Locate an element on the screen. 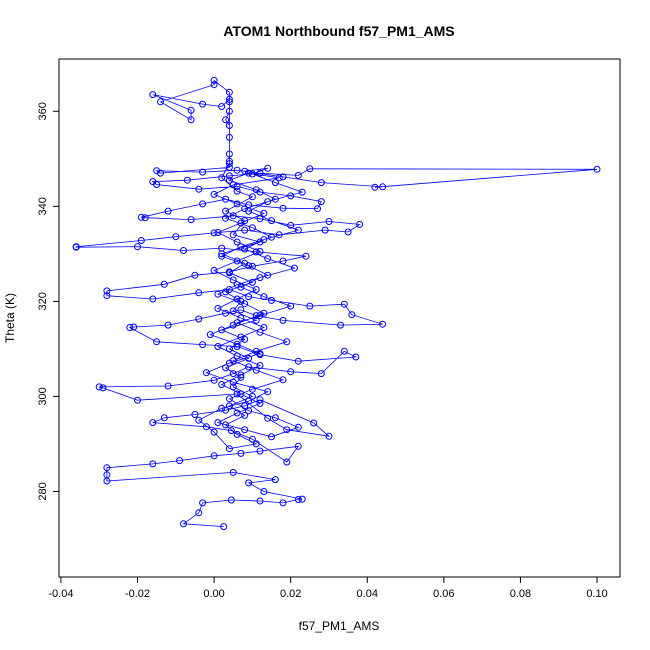 This screenshot has height=650, width=650. y-tick-label: 300 is located at coordinates (43, 396).